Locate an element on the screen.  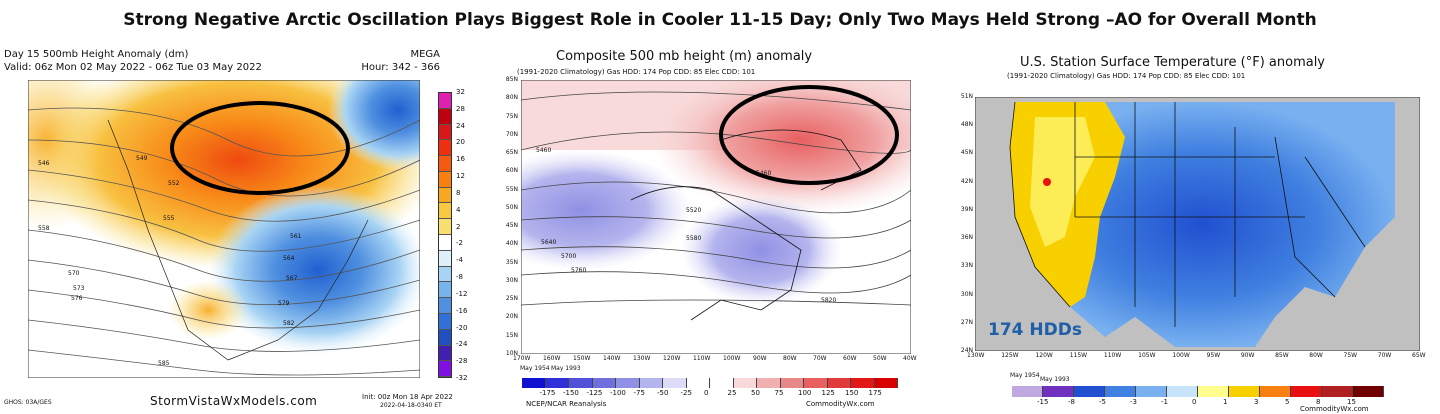
tick-label: 55N is located at coordinates (511, 189).